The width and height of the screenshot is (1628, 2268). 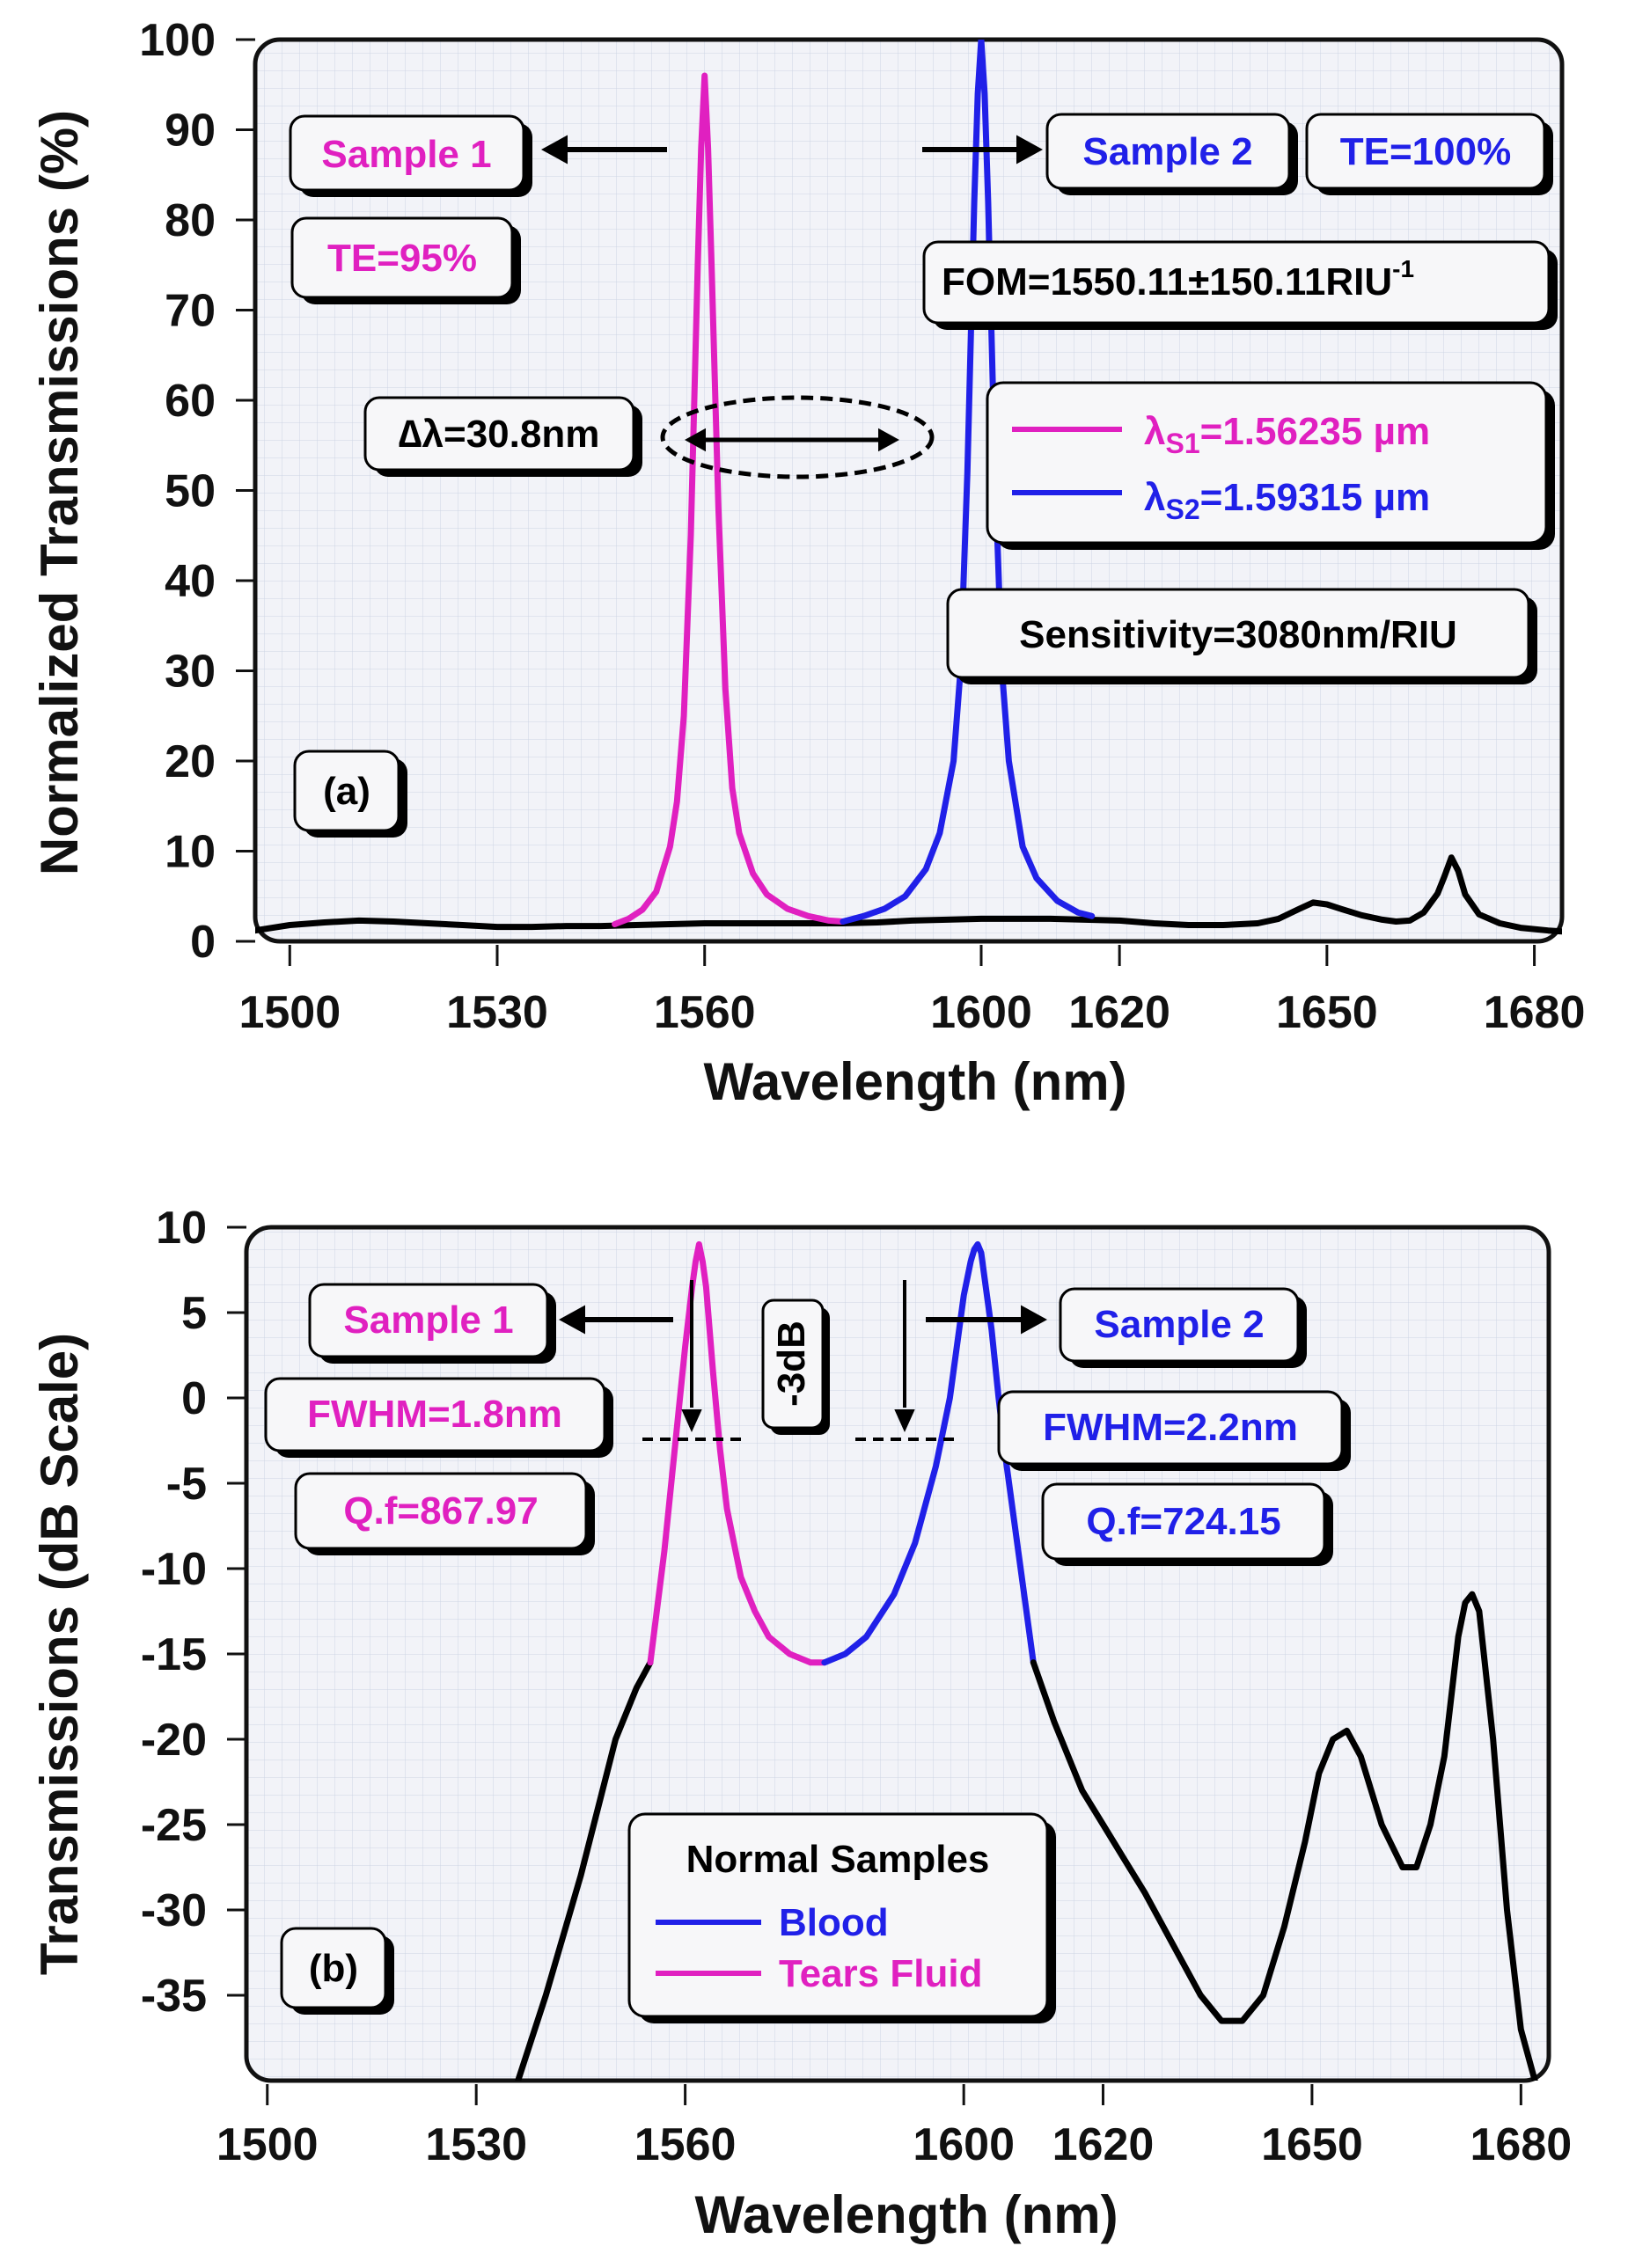 What do you see at coordinates (842, 1917) in the screenshot?
I see `panel-b-legend: Normal Samples Blood Tears Fluid` at bounding box center [842, 1917].